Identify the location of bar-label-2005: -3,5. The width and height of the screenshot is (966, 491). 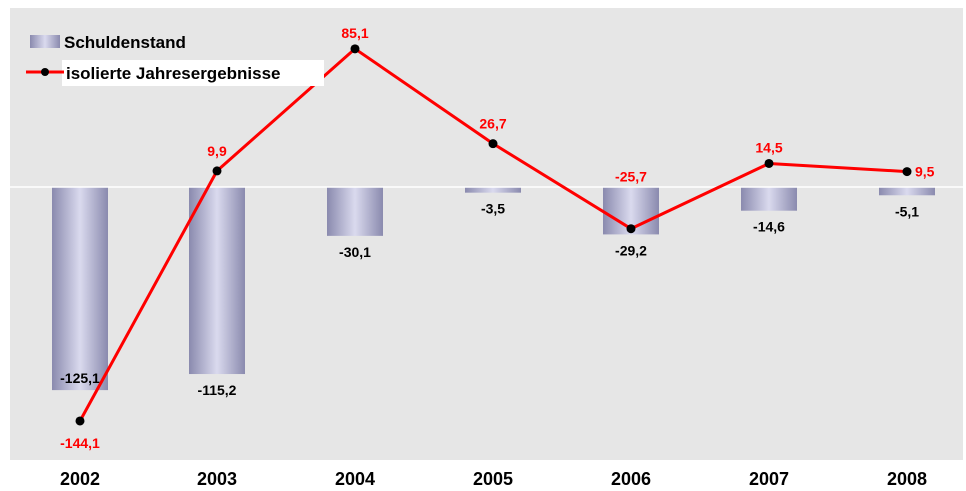
(493, 209).